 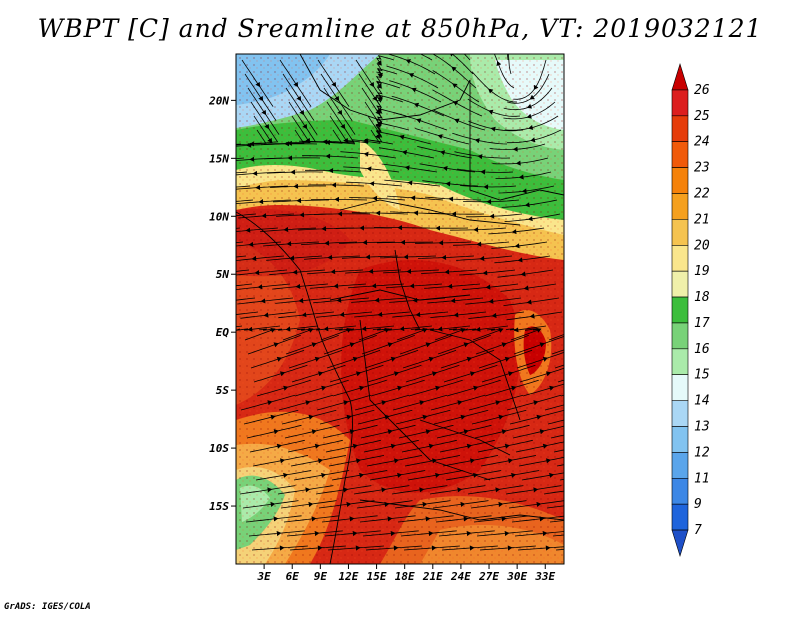 What do you see at coordinates (702, 349) in the screenshot?
I see `colorbar-label: 16` at bounding box center [702, 349].